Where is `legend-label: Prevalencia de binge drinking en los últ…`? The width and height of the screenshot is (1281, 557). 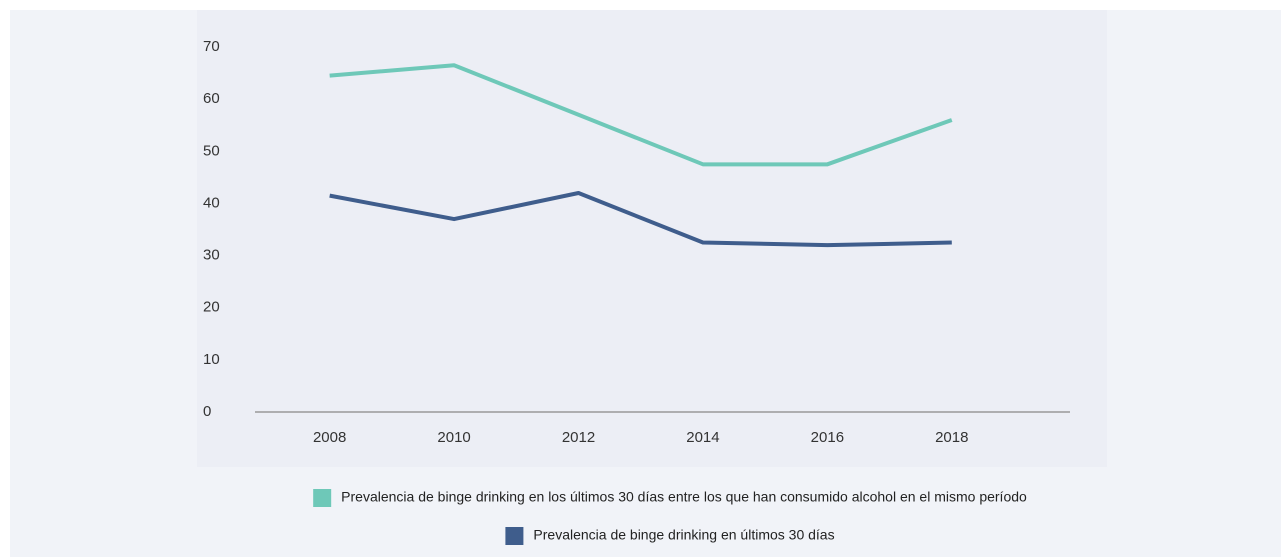
legend-label: Prevalencia de binge drinking en los últ… is located at coordinates (684, 497).